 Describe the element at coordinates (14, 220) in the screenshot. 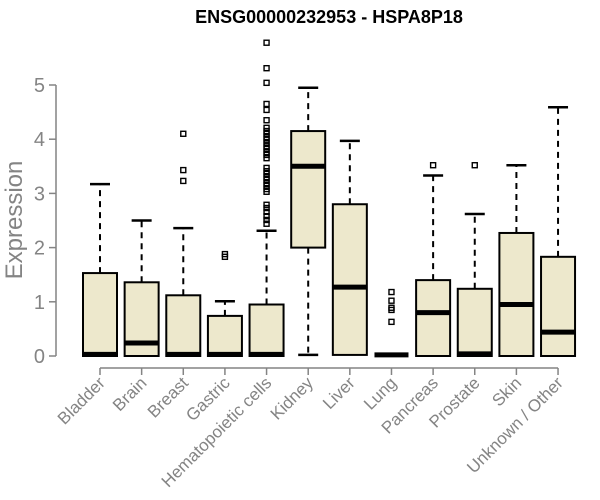

I see `y-axis-label: Expression` at that location.